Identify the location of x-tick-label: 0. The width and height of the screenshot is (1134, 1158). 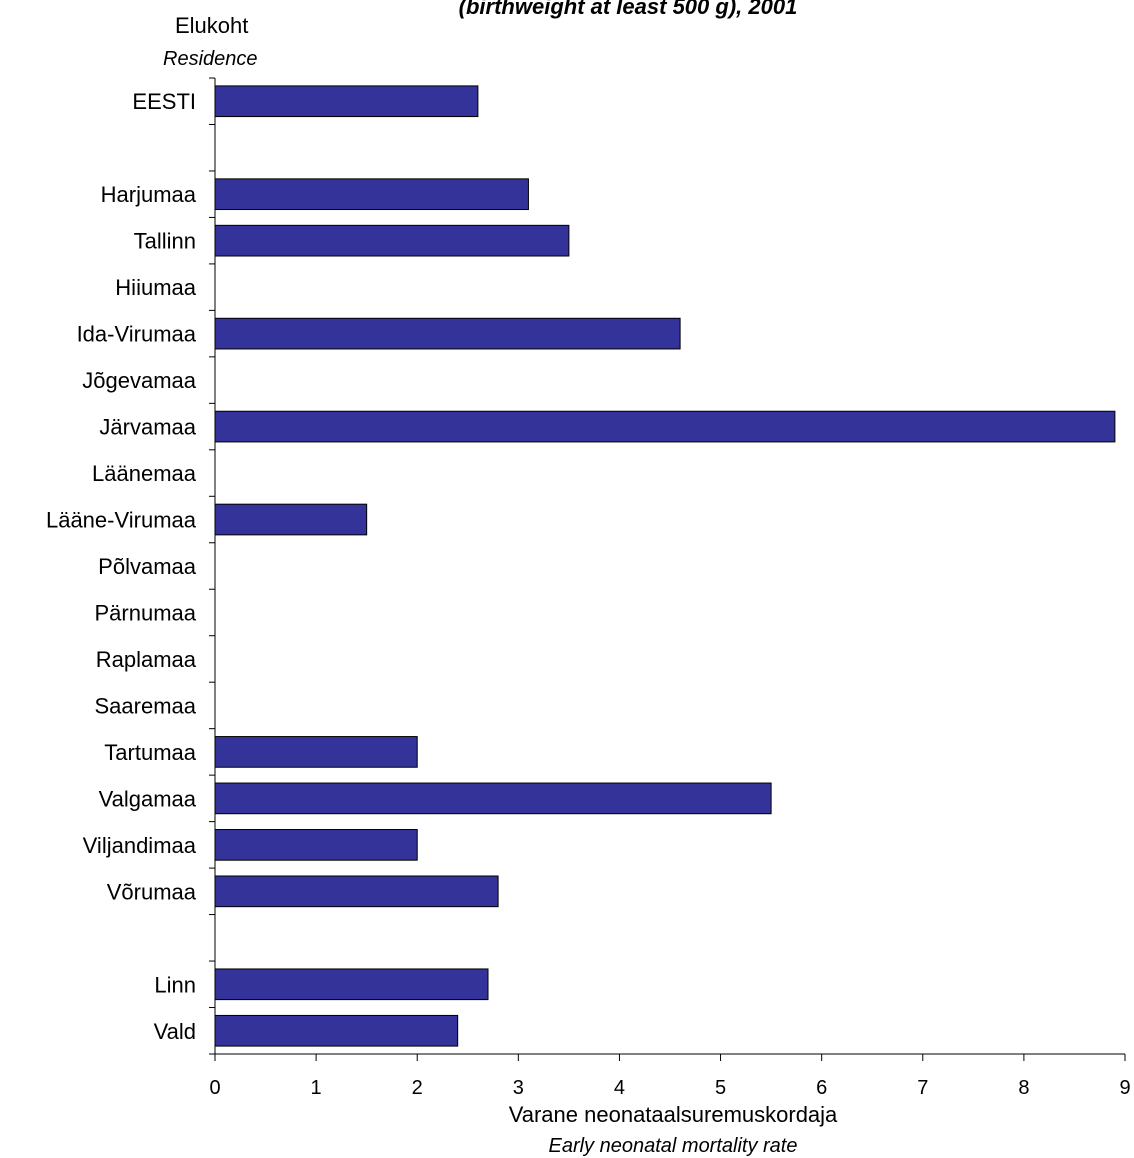
(214, 1088).